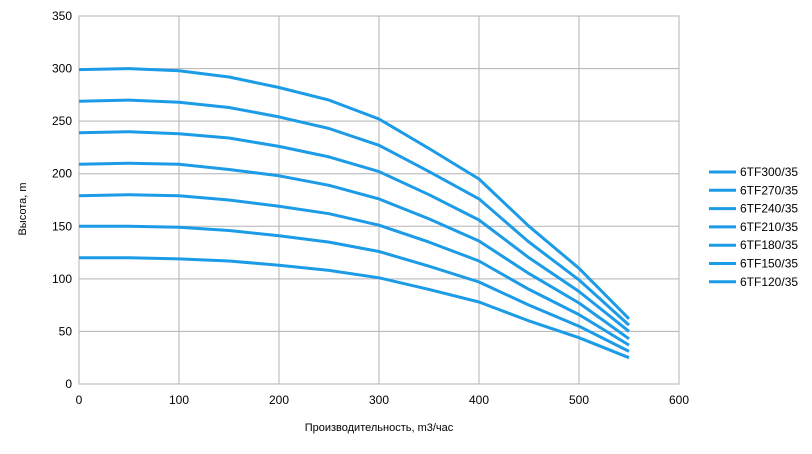 The width and height of the screenshot is (812, 454). What do you see at coordinates (379, 400) in the screenshot?
I see `x-tick-label: 300` at bounding box center [379, 400].